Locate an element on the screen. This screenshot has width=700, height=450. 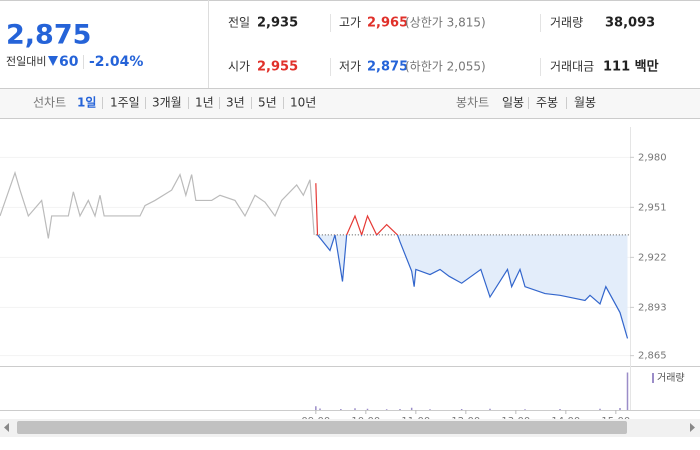
tab-group-label: 선차트 is located at coordinates (49, 103).